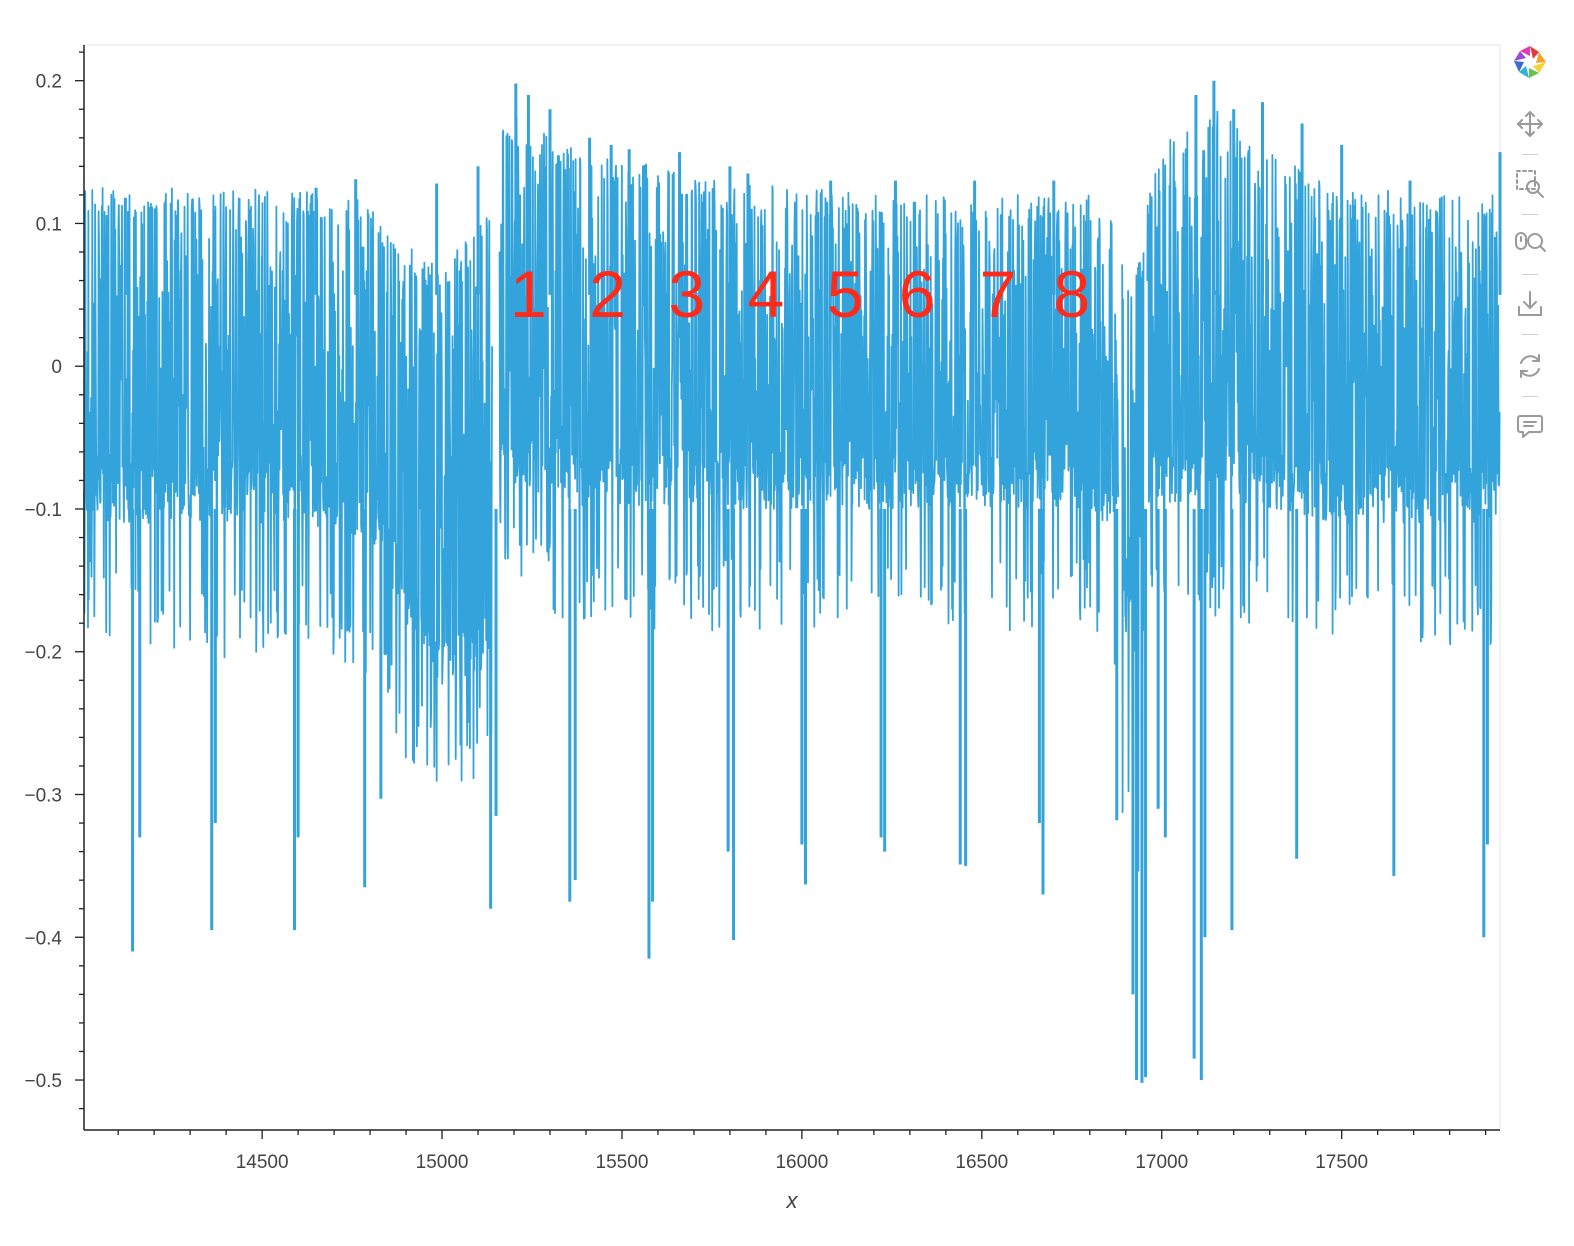  I want to click on y-axis: 0.2 0.1 0 −0.1 −0.2 −0.3 −0.4 −0.5, so click(54, 587).